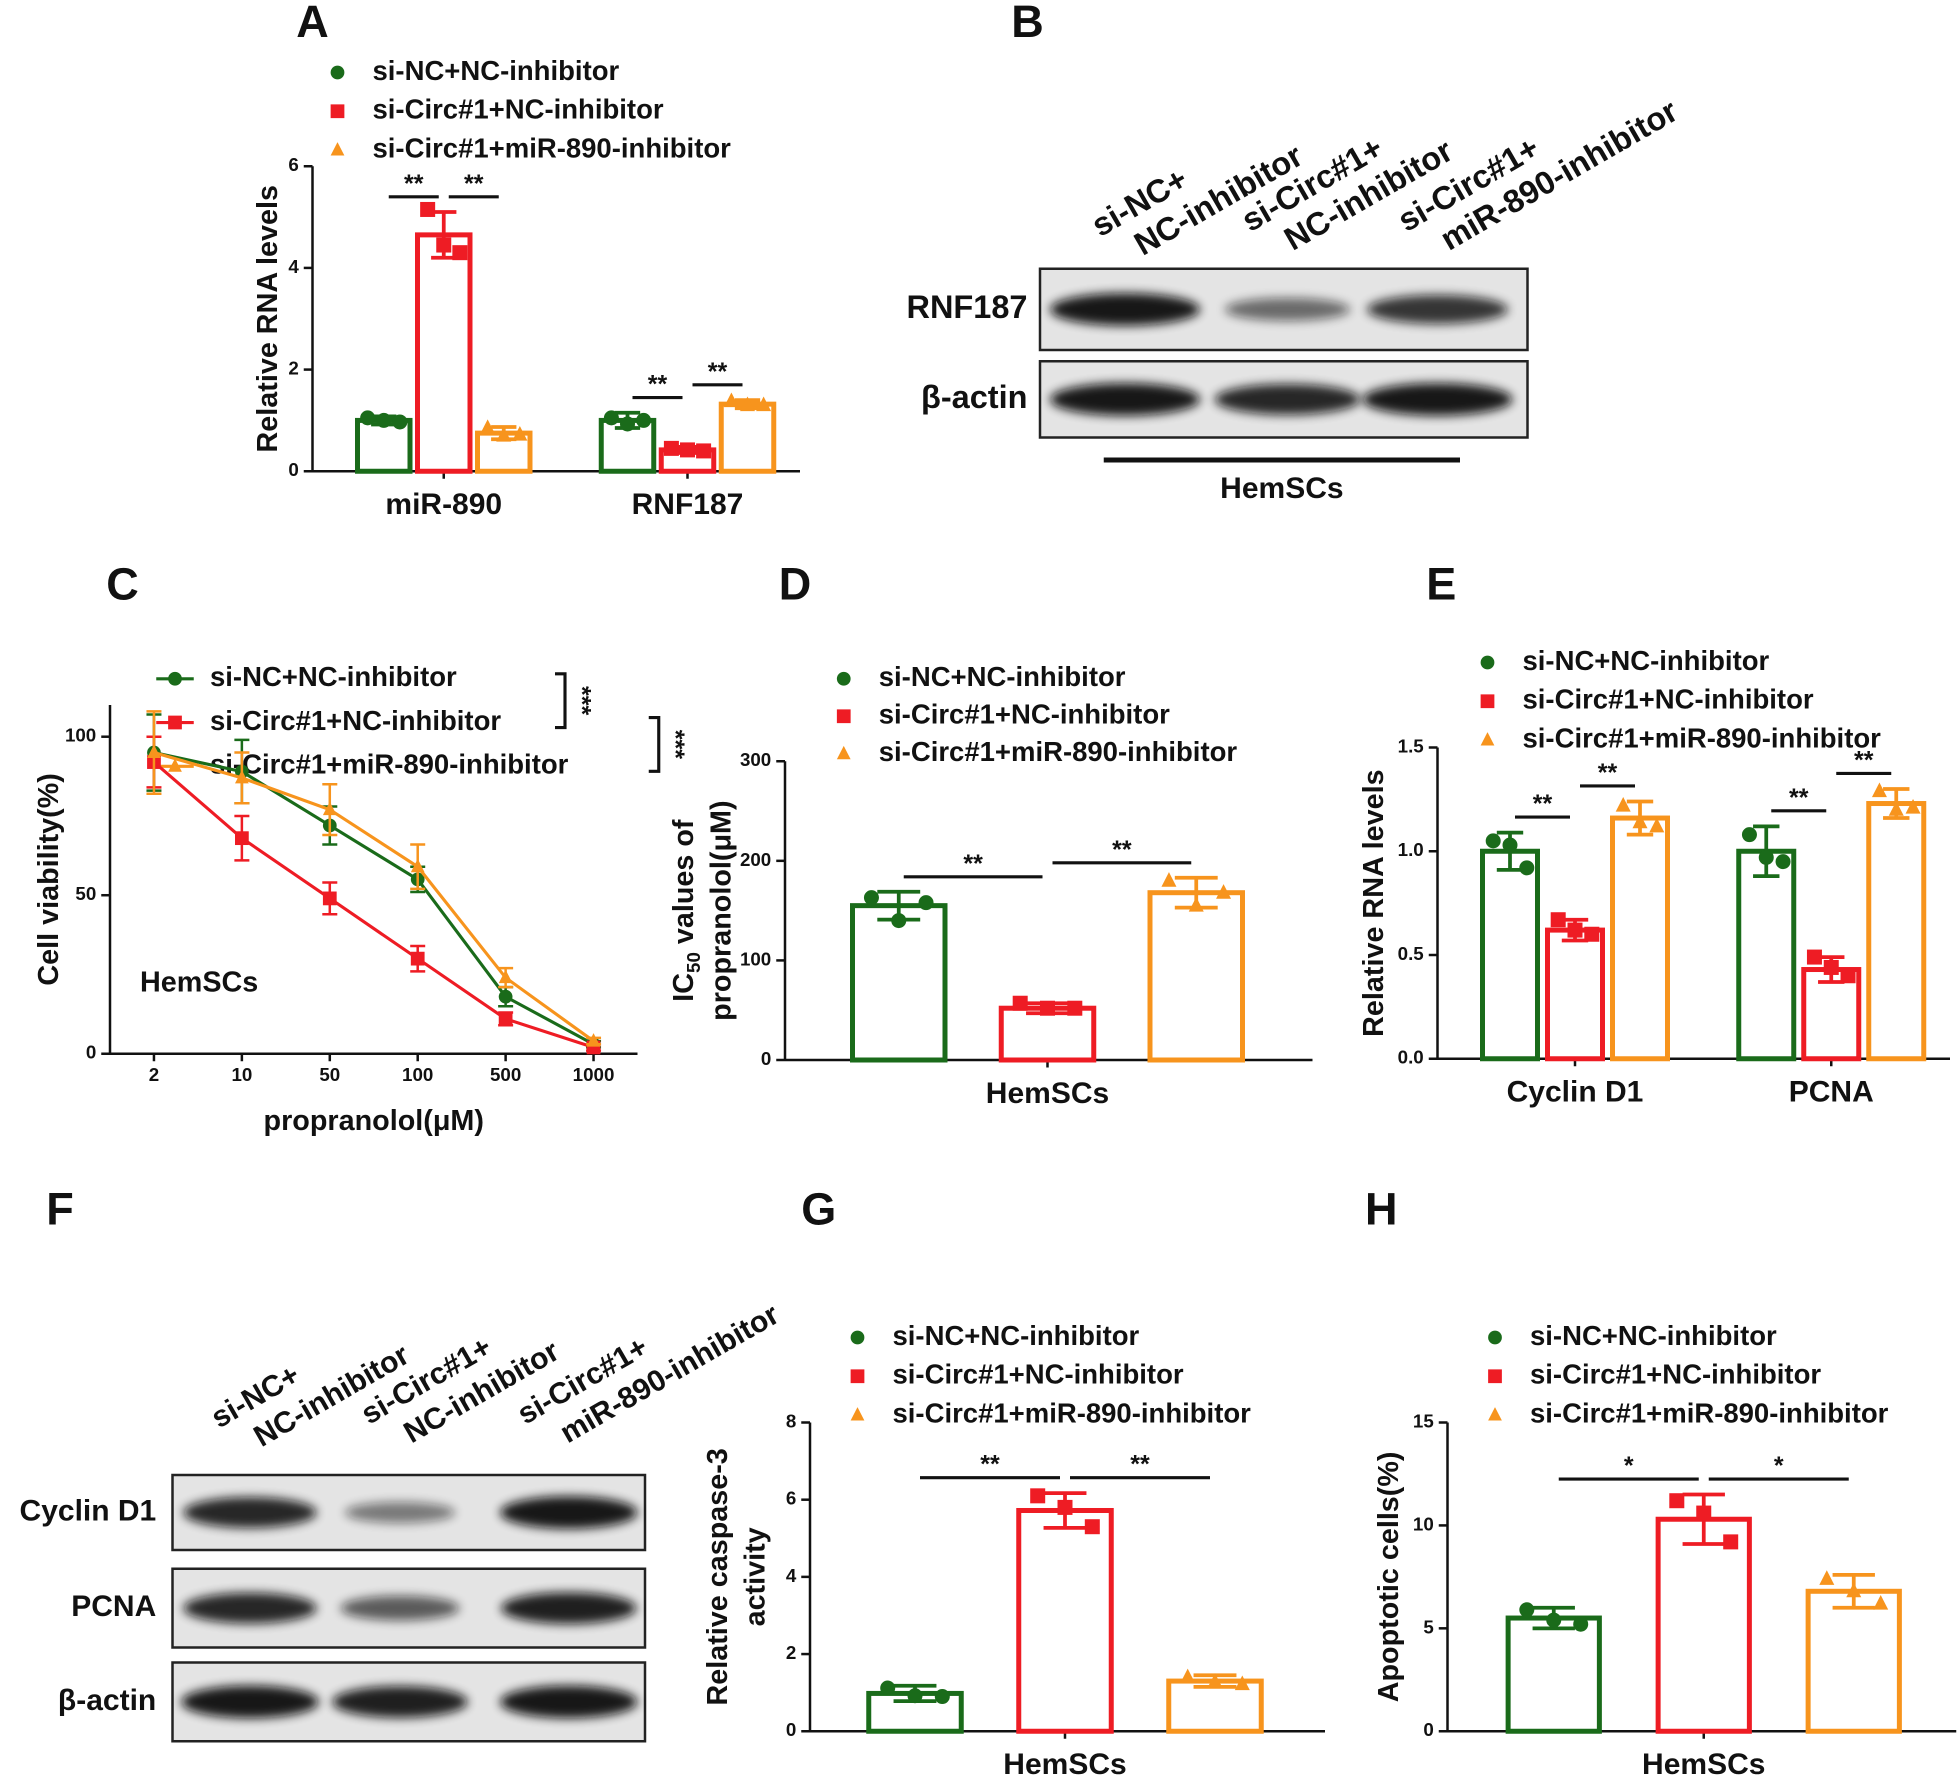  Describe the element at coordinates (122, 583) in the screenshot. I see `panel-label: C` at that location.